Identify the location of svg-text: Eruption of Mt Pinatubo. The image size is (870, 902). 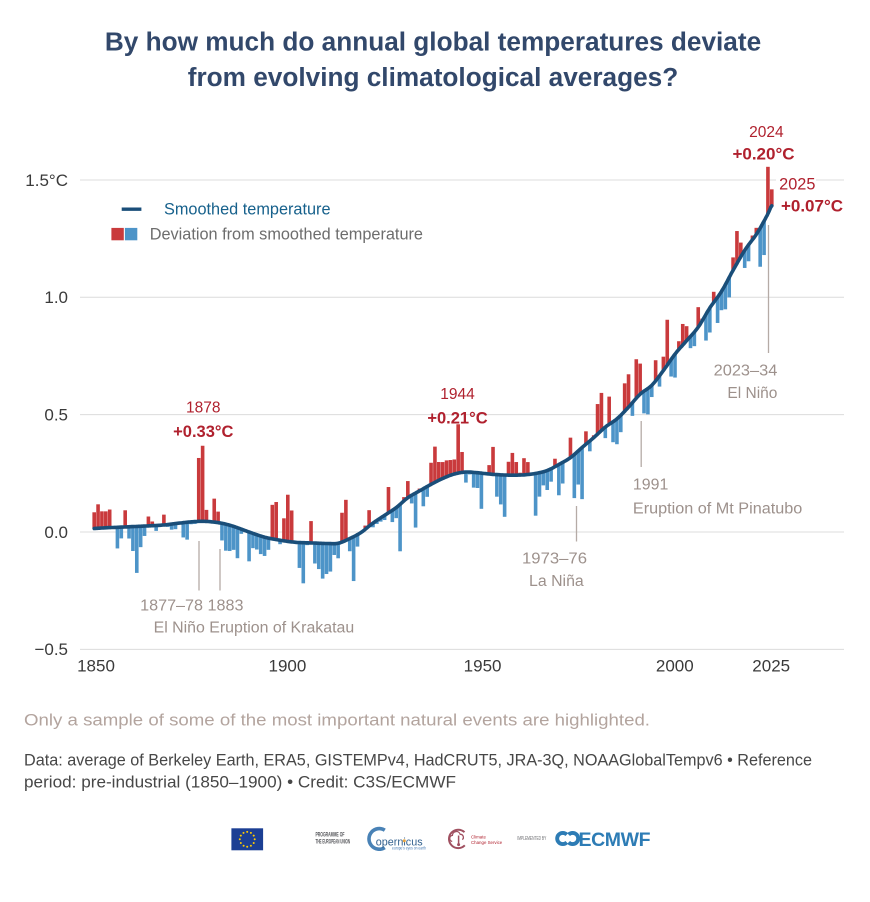
(717, 508).